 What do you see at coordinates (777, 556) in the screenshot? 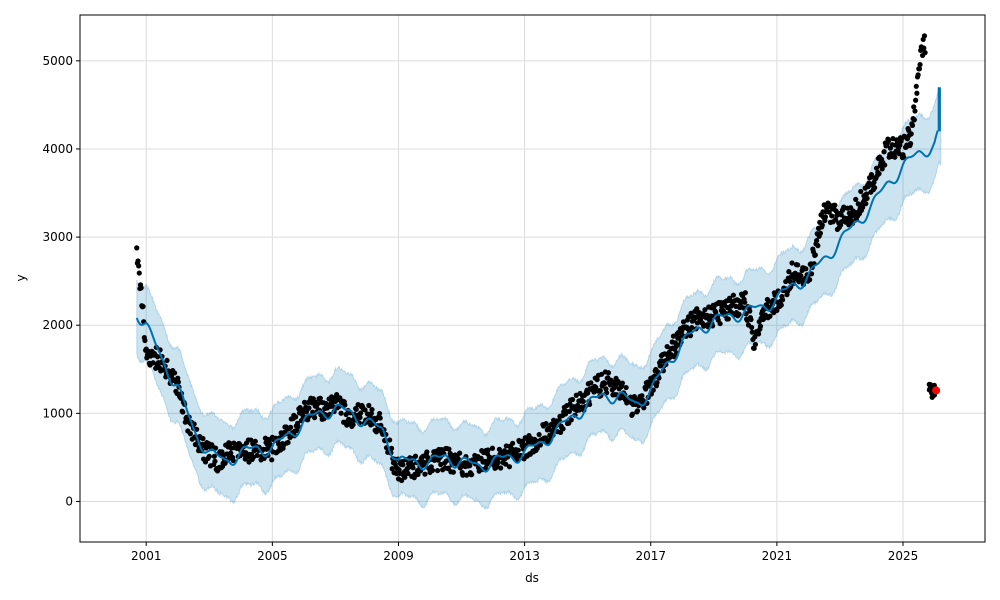
I see `x-tick-label: 2021` at bounding box center [777, 556].